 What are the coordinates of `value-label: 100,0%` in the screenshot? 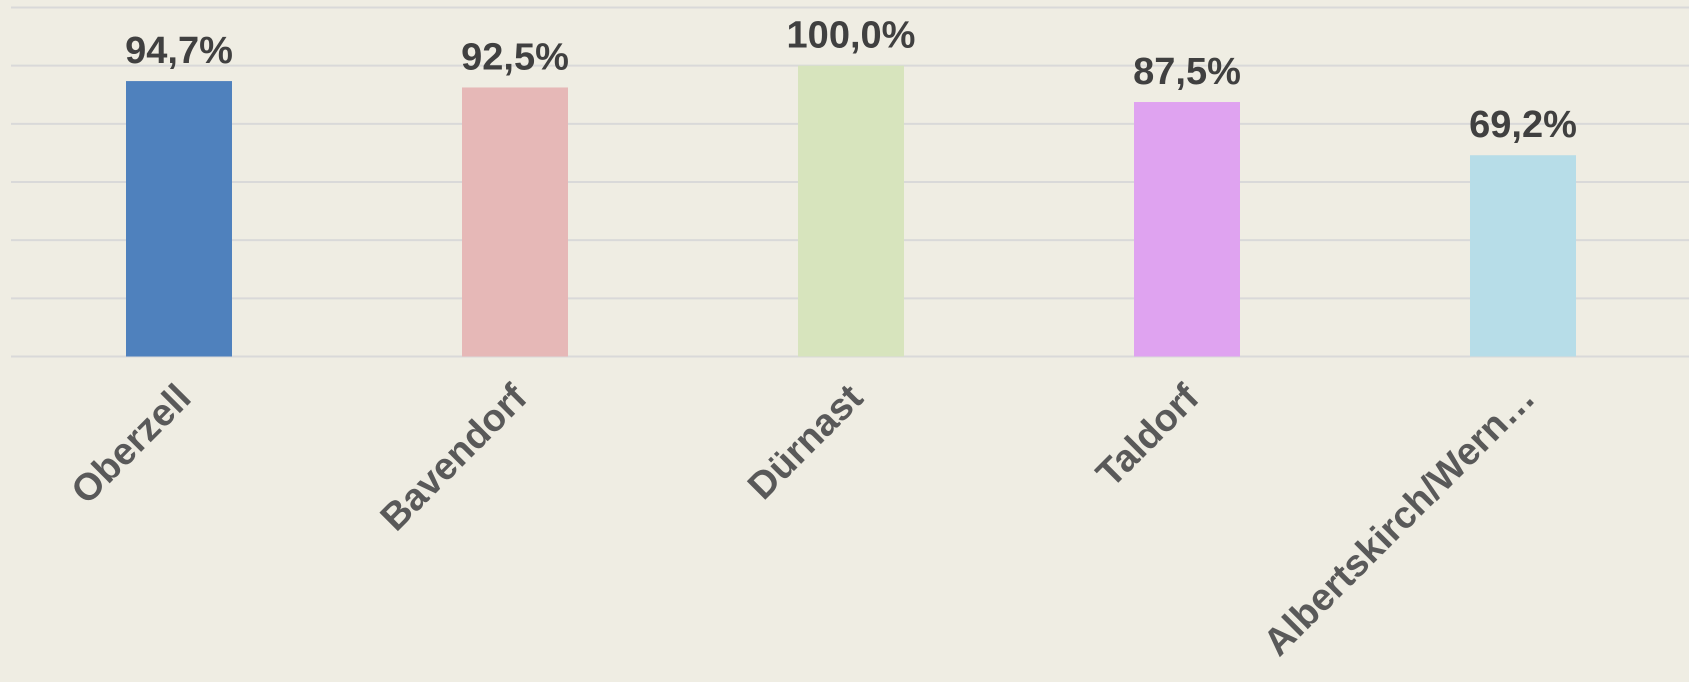 It's located at (851, 36).